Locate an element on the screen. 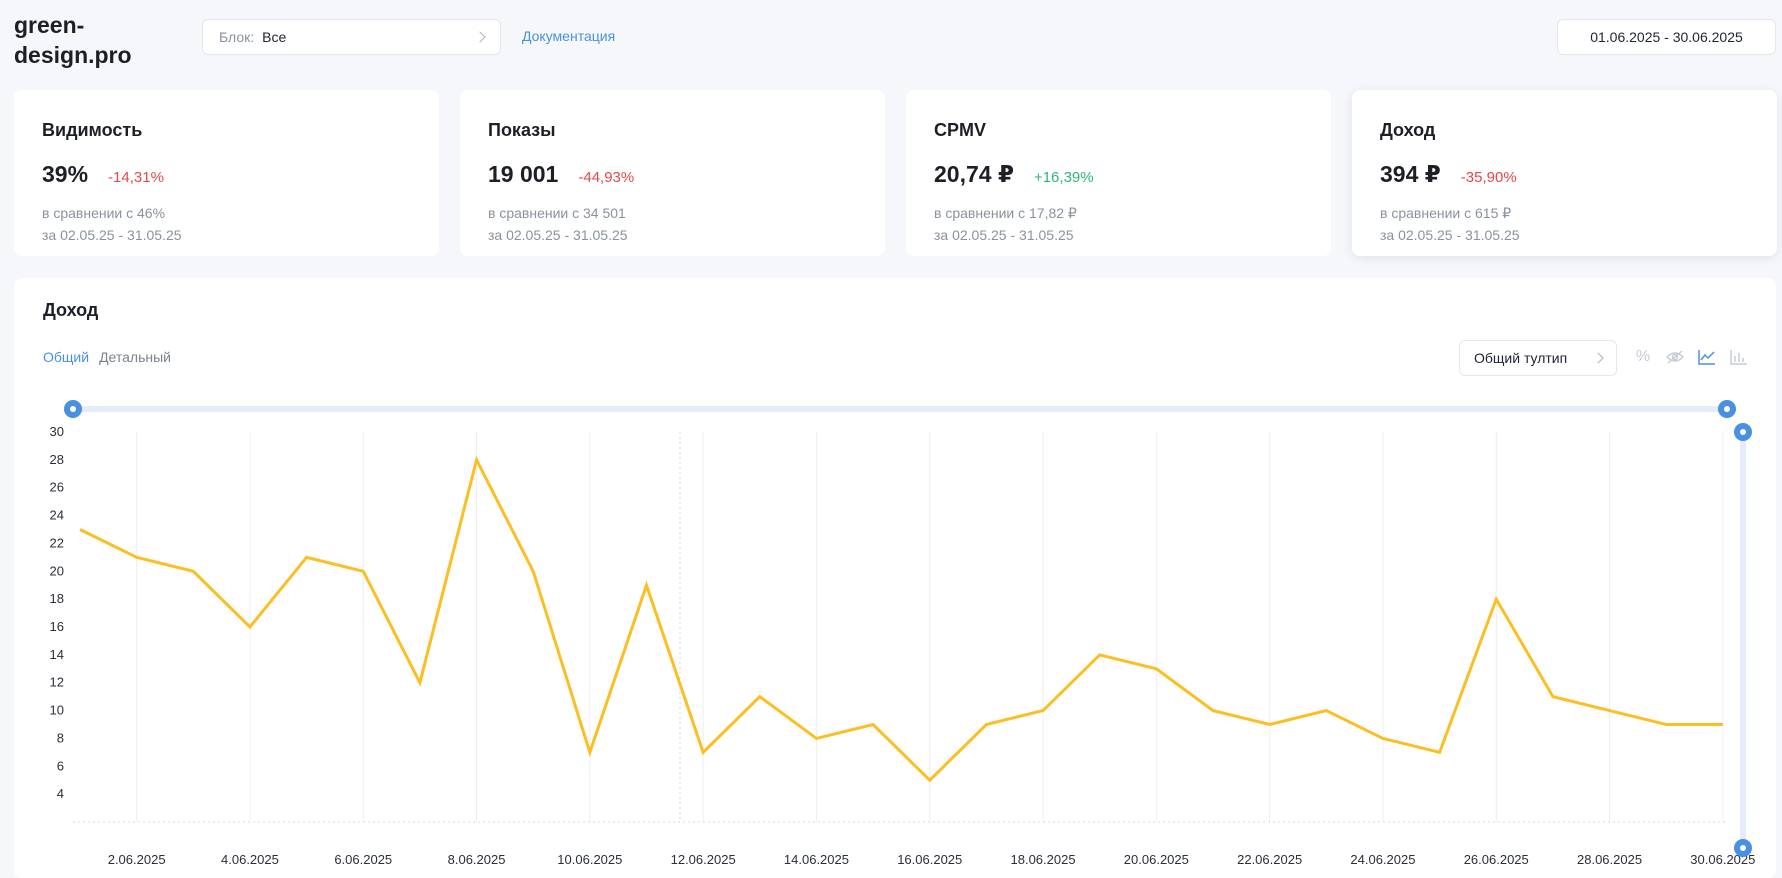  x-tick-label: 22.06.2025 is located at coordinates (1269, 859).